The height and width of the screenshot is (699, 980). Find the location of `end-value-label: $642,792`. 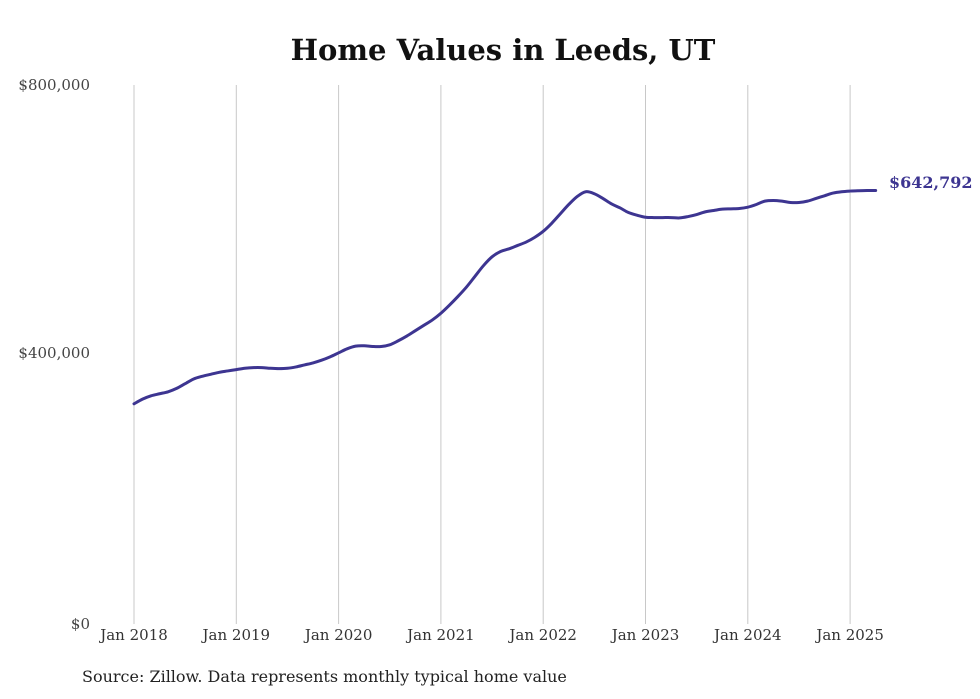

end-value-label: $642,792 is located at coordinates (931, 182).